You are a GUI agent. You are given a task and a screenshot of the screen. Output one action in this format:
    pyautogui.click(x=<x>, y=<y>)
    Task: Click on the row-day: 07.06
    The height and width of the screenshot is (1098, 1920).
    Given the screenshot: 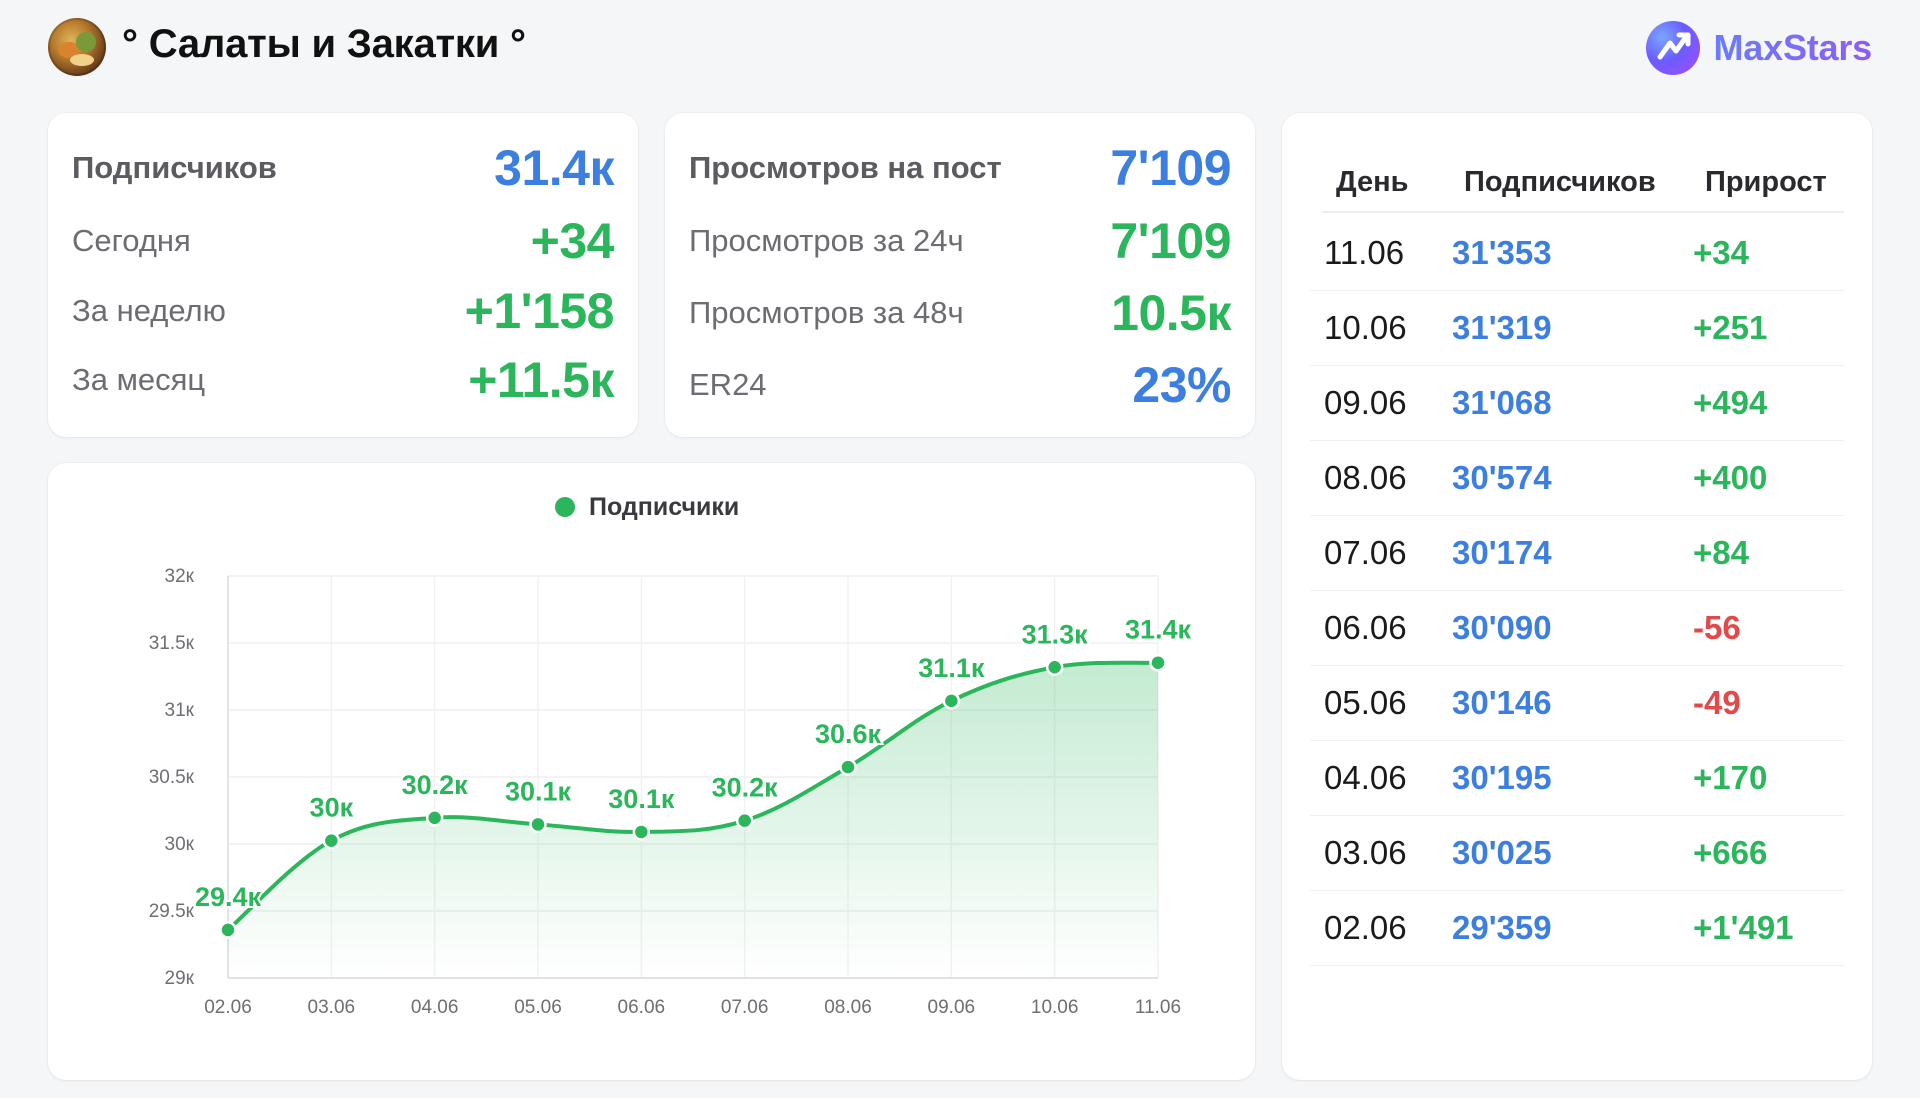 What is the action you would take?
    pyautogui.click(x=1365, y=552)
    